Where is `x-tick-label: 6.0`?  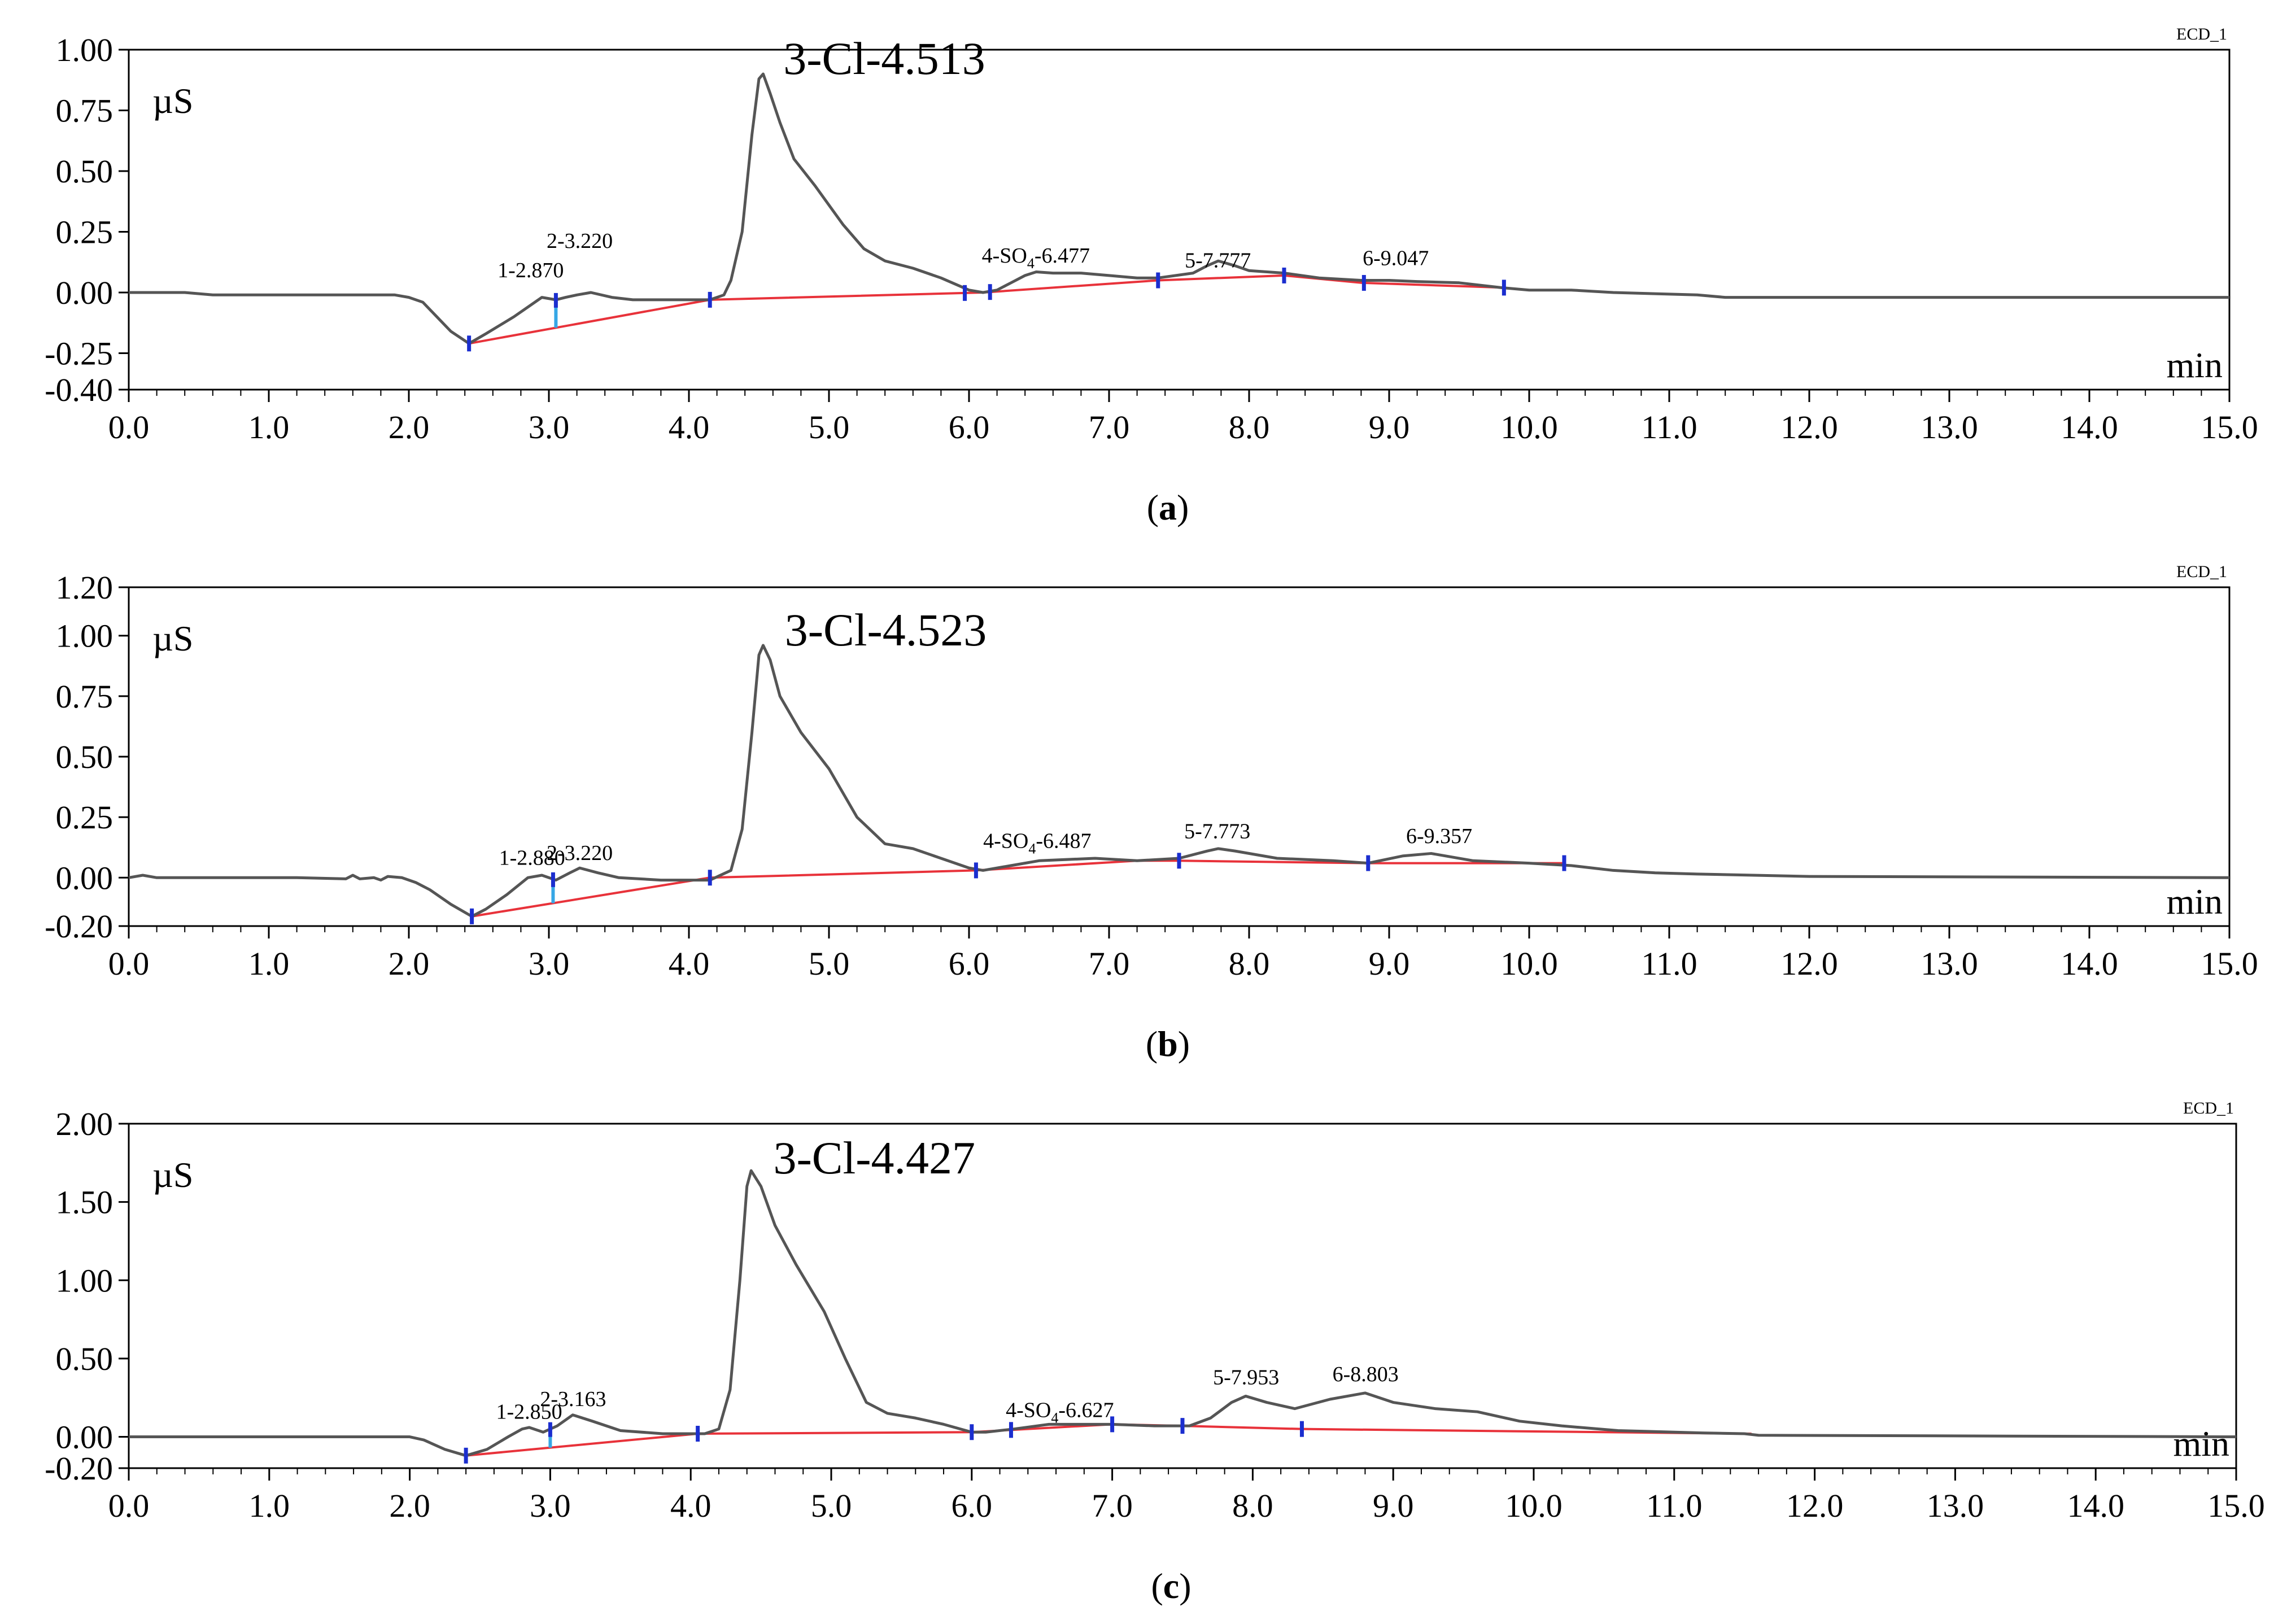
x-tick-label: 6.0 is located at coordinates (969, 963).